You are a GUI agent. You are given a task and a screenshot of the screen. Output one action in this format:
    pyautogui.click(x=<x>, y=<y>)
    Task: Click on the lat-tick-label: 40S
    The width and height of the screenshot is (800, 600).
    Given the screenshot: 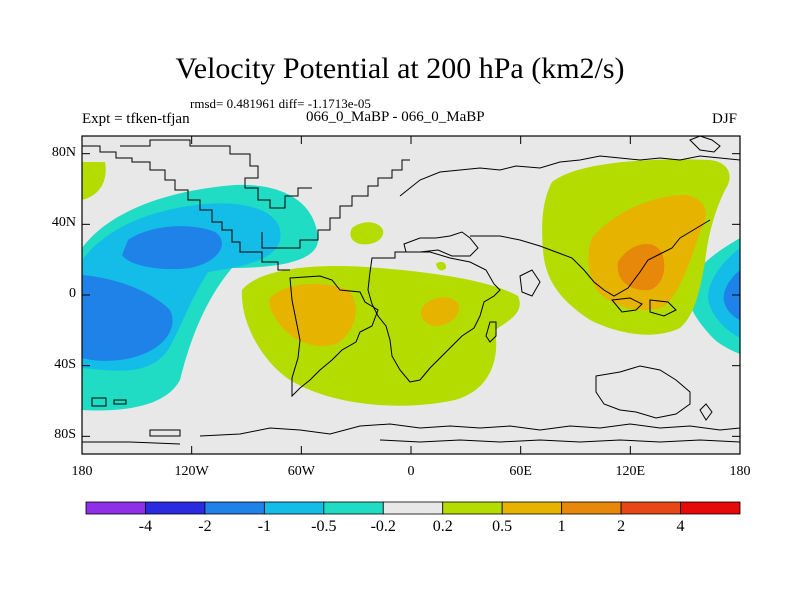 What is the action you would take?
    pyautogui.click(x=65, y=364)
    